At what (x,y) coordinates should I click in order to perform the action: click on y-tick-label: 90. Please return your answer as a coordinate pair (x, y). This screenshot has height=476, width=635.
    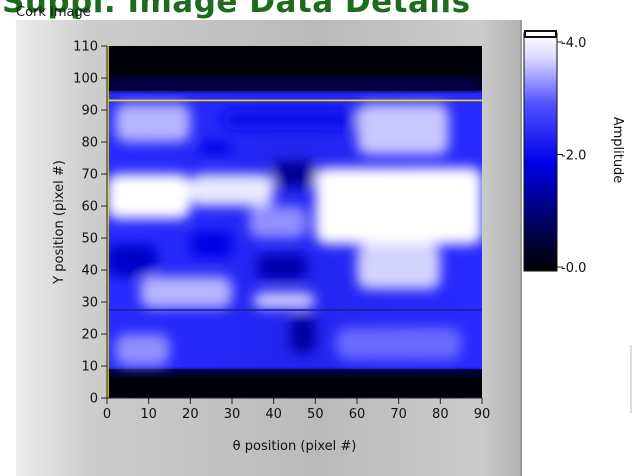
    Looking at the image, I should click on (89, 111).